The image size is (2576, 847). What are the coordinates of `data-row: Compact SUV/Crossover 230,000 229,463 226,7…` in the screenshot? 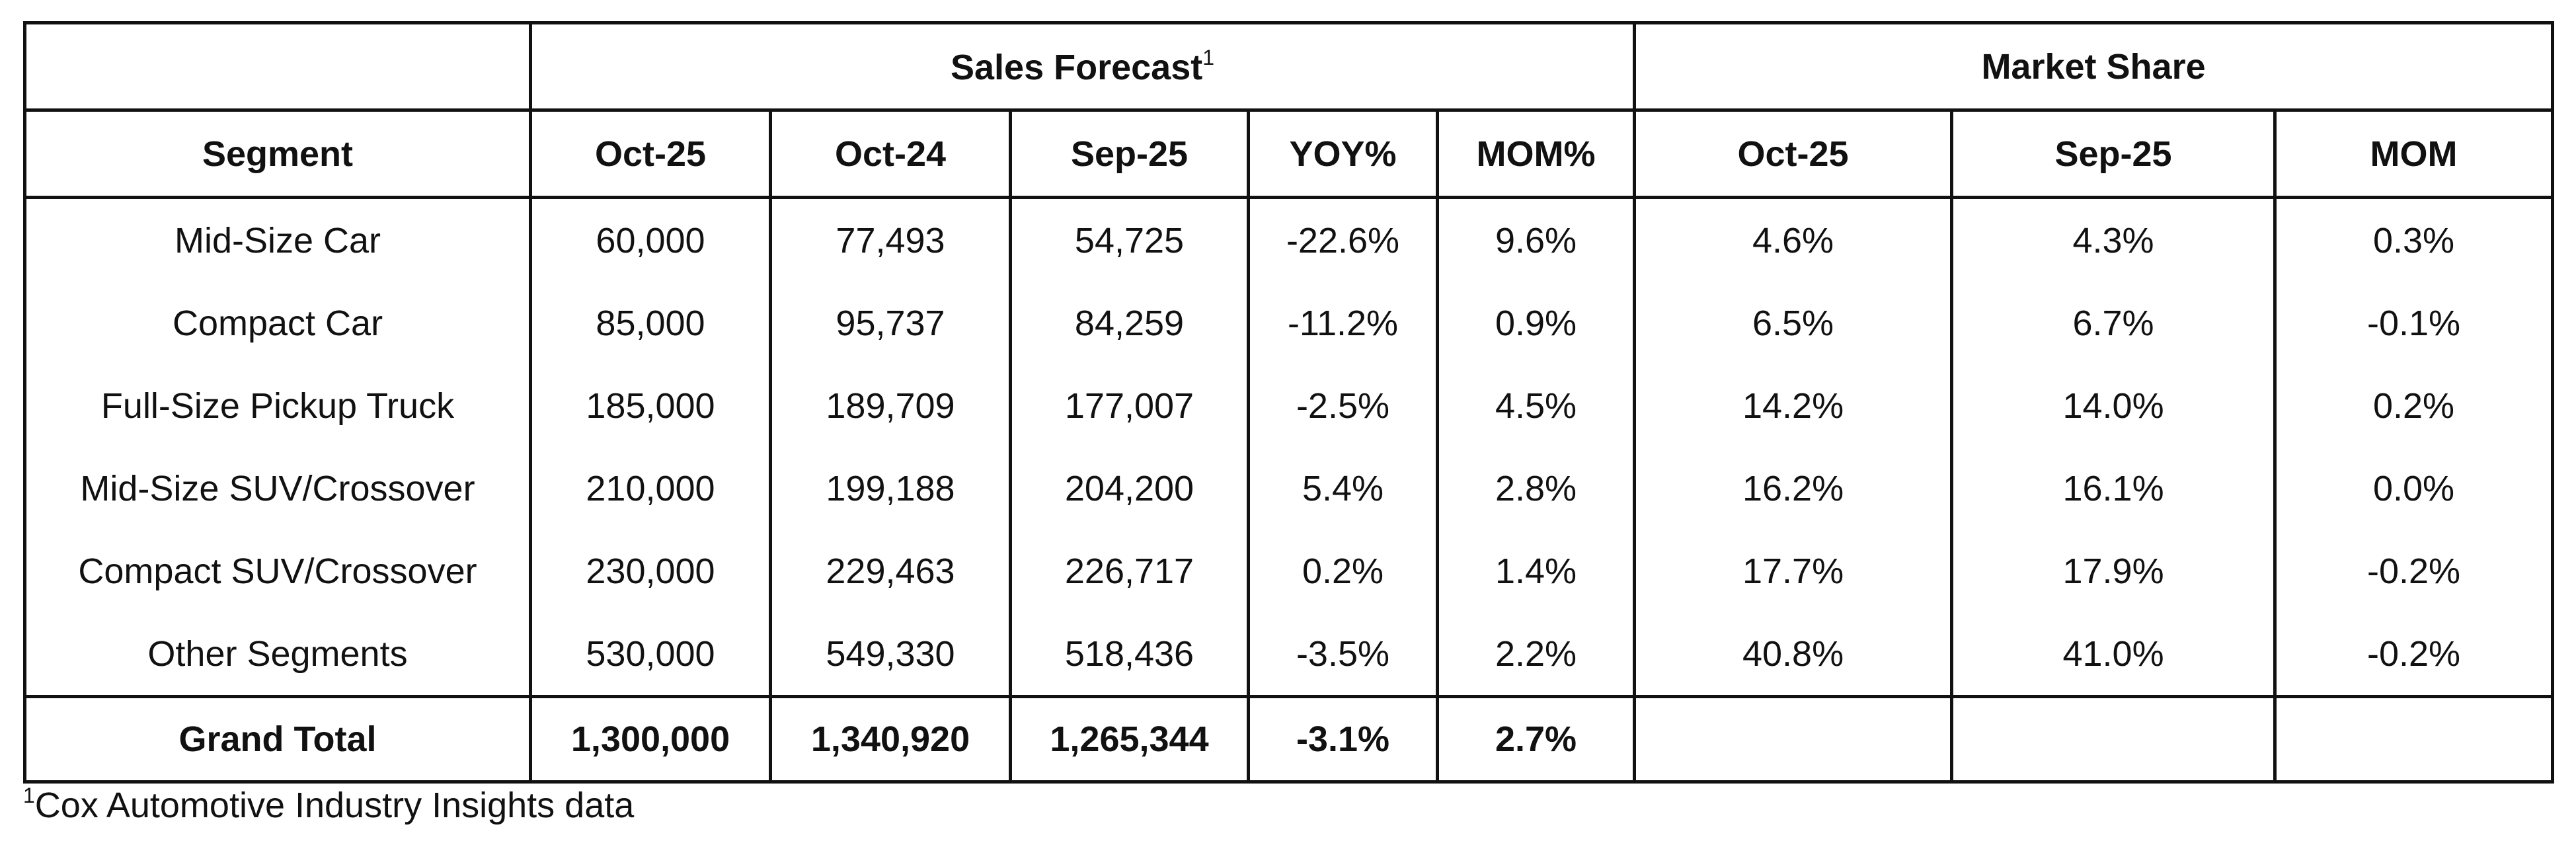 It's located at (1289, 571).